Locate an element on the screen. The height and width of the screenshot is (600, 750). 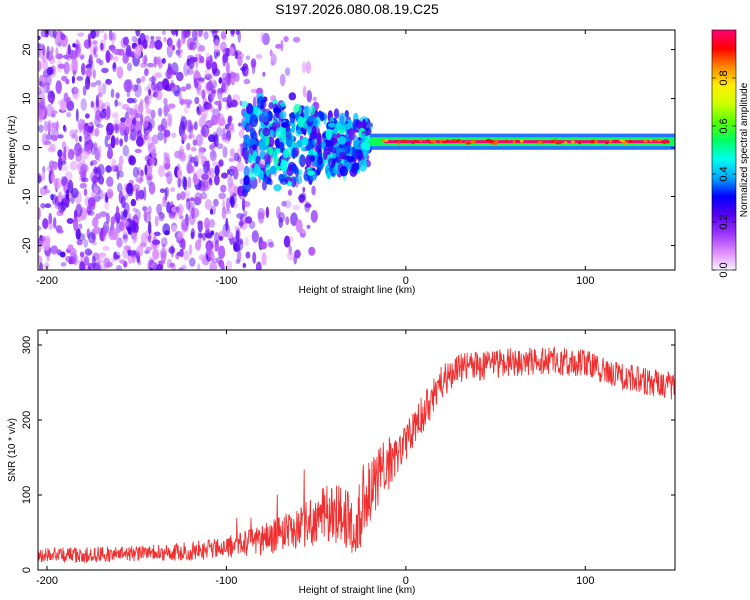
colorbar-axis: 0.0 0.2 0.4 0.6 0.8 is located at coordinates (724, 174).